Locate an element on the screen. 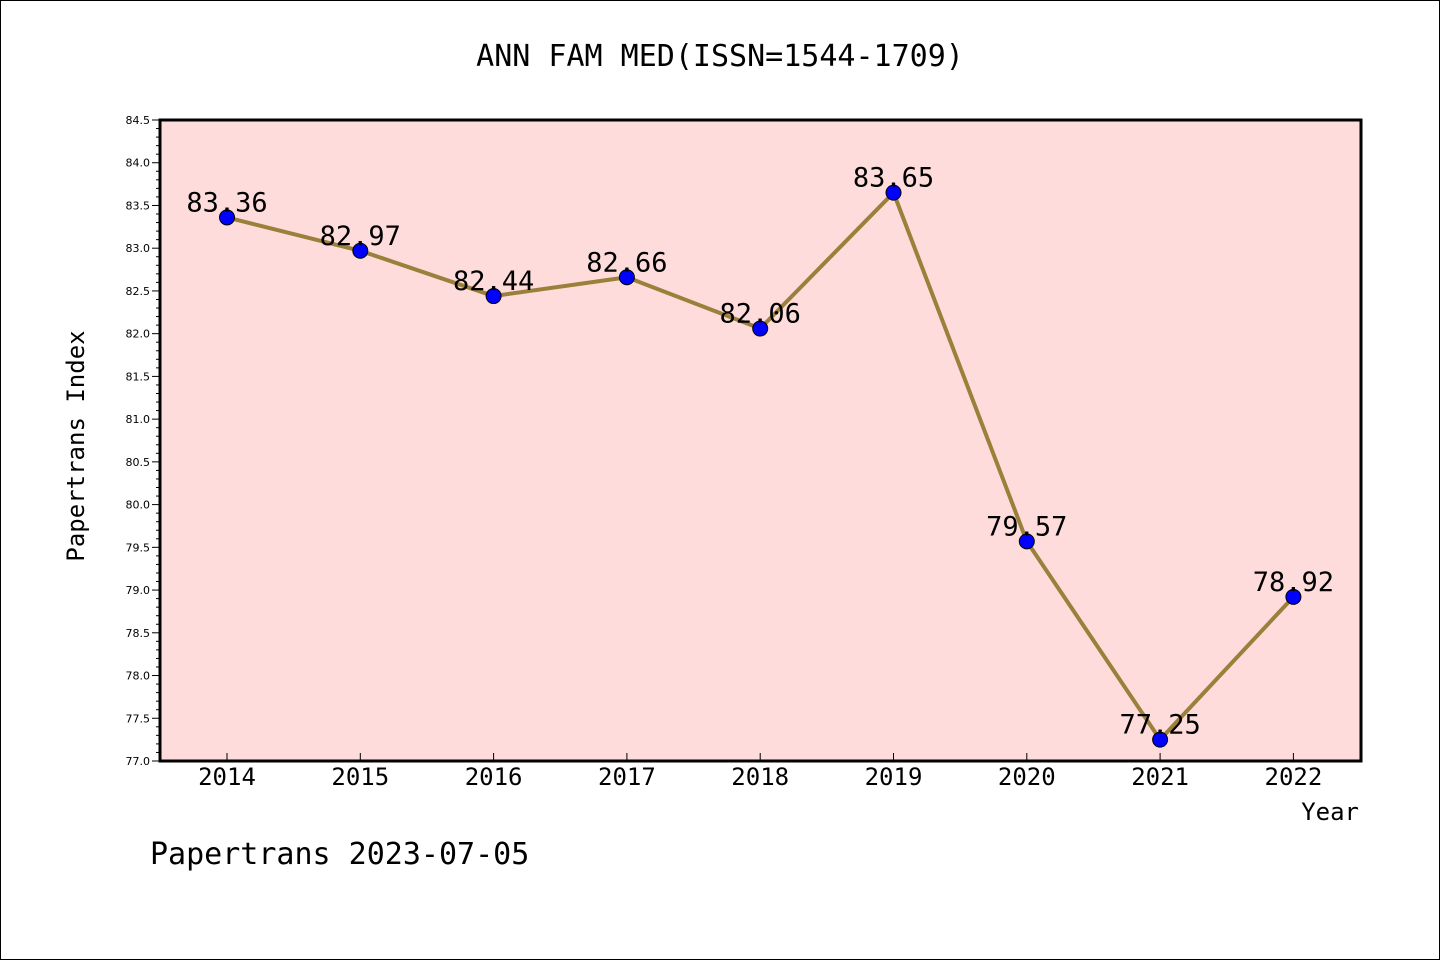  data-label: 82.97 is located at coordinates (360, 236).